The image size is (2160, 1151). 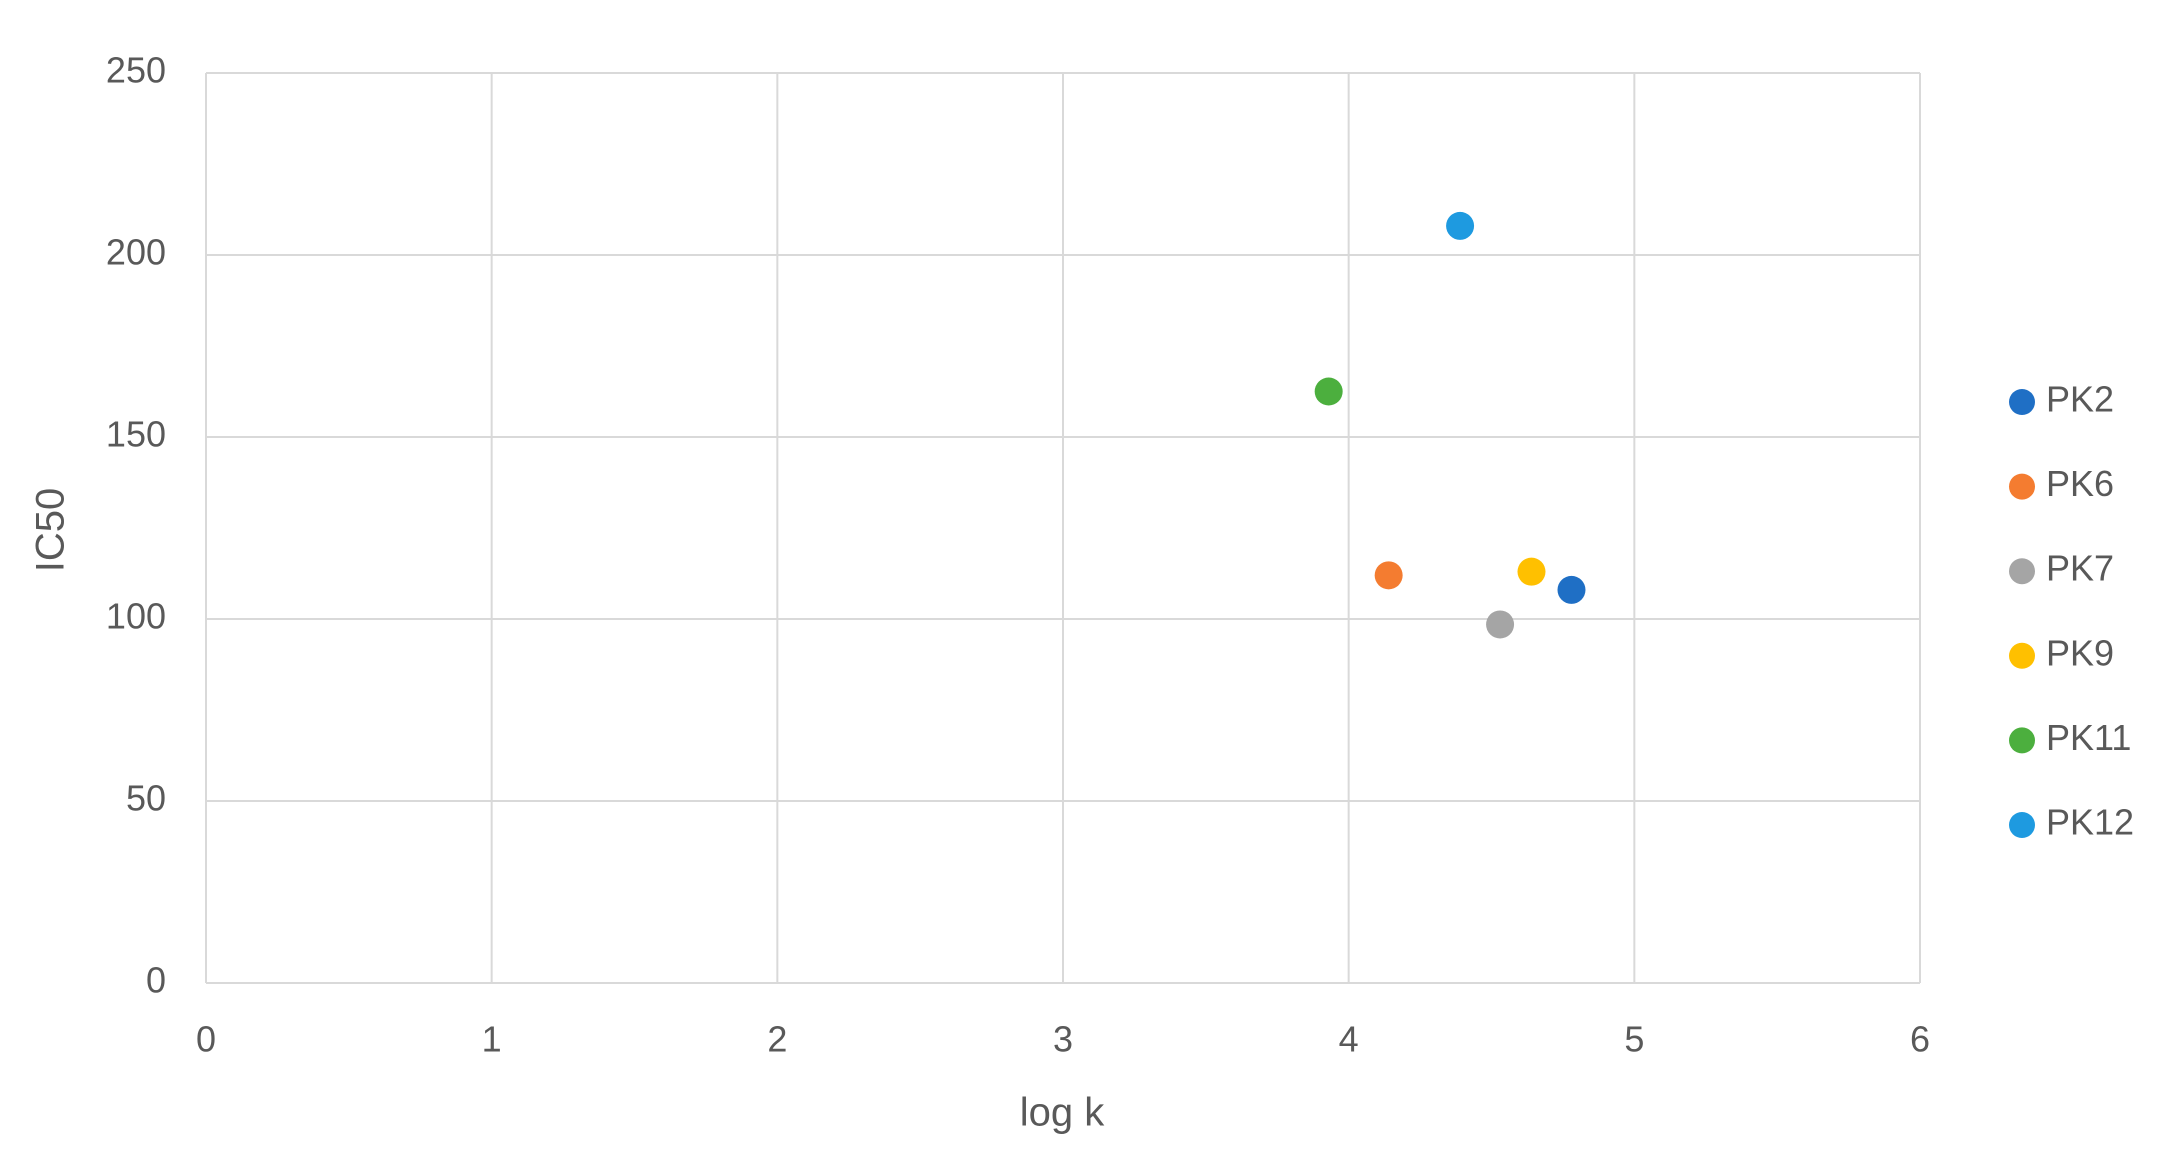 I want to click on x-tick-label: 1, so click(x=492, y=1039).